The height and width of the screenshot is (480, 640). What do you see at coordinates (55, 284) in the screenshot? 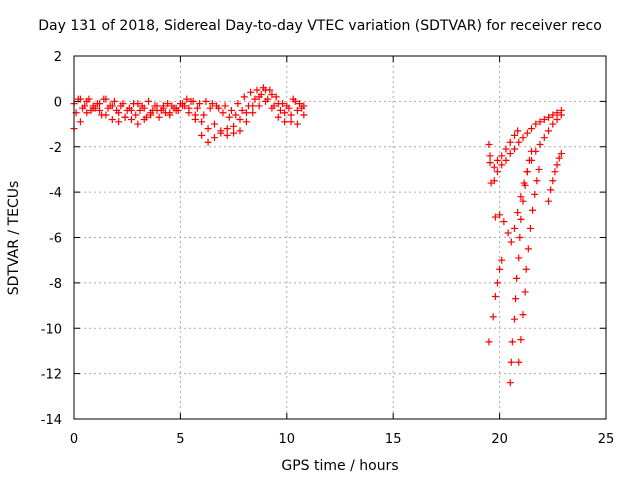
I see `y-tick-label: -8` at bounding box center [55, 284].